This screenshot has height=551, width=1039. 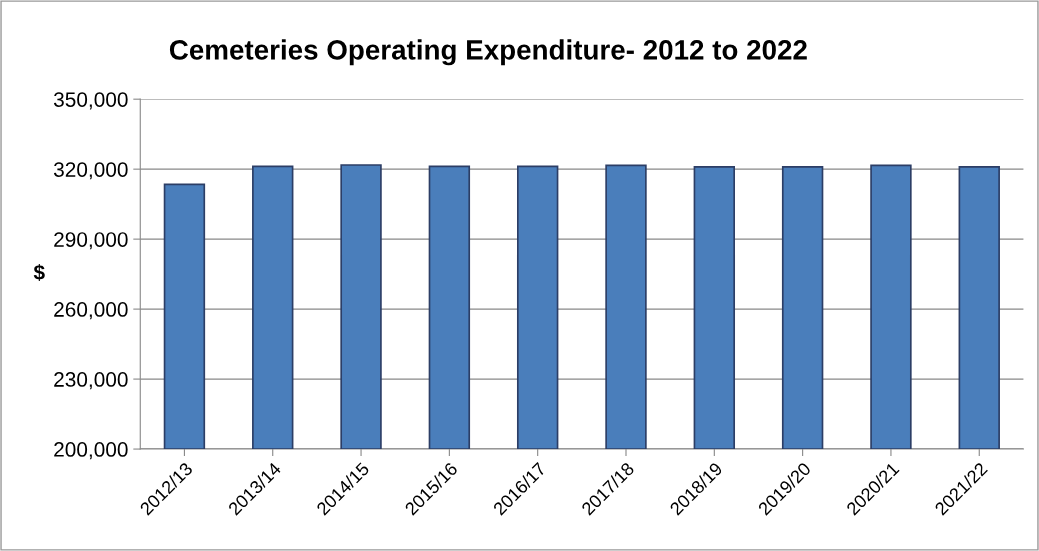 What do you see at coordinates (90, 171) in the screenshot?
I see `y-tick-label: 320,000` at bounding box center [90, 171].